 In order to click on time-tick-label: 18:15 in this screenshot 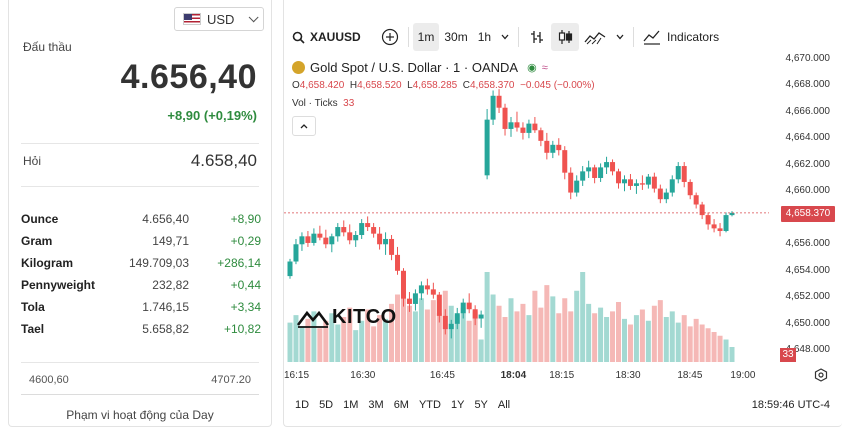, I will do `click(562, 375)`.